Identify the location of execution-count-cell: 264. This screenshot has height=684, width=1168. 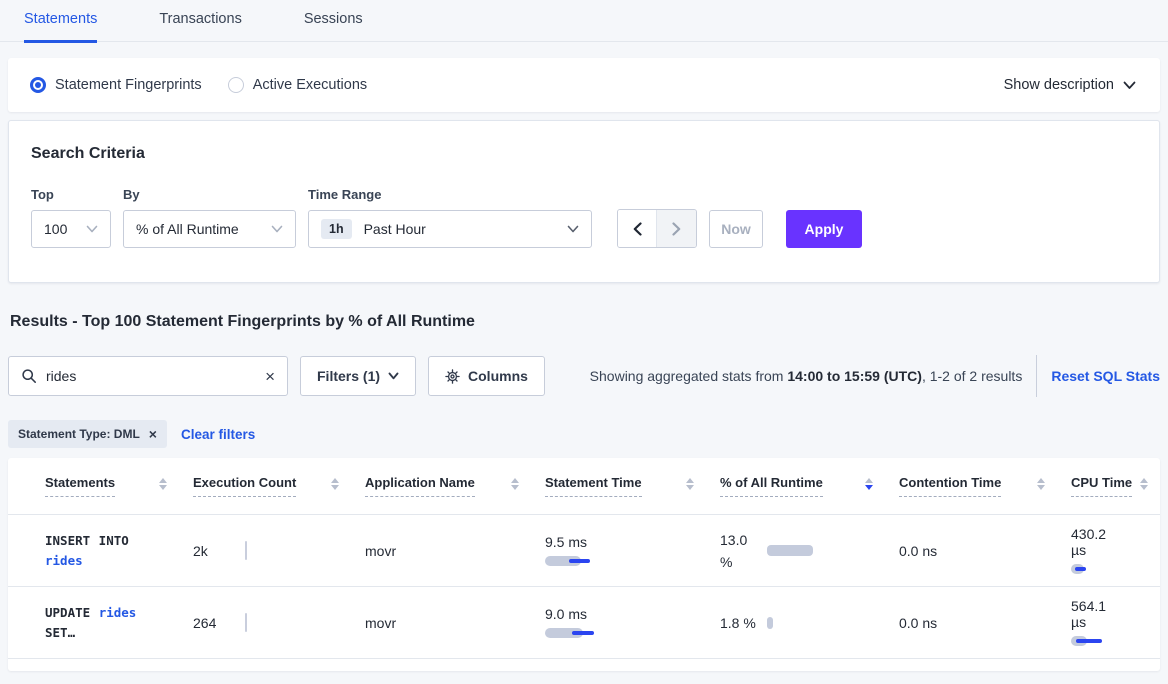
(279, 622).